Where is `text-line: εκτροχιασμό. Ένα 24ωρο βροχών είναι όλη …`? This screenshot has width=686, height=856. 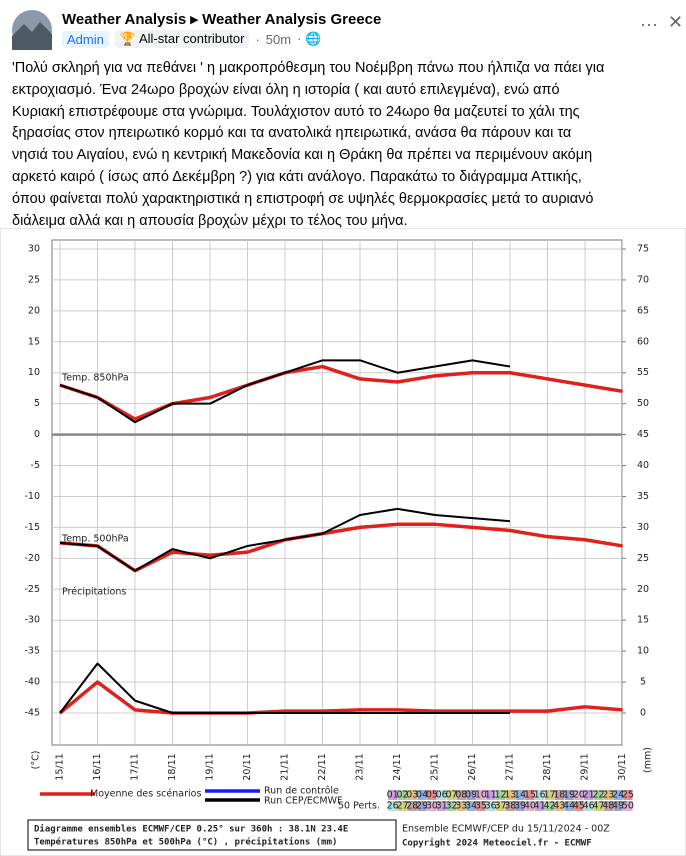
text-line: εκτροχιασμό. Ένα 24ωρο βροχών είναι όλη … is located at coordinates (286, 89).